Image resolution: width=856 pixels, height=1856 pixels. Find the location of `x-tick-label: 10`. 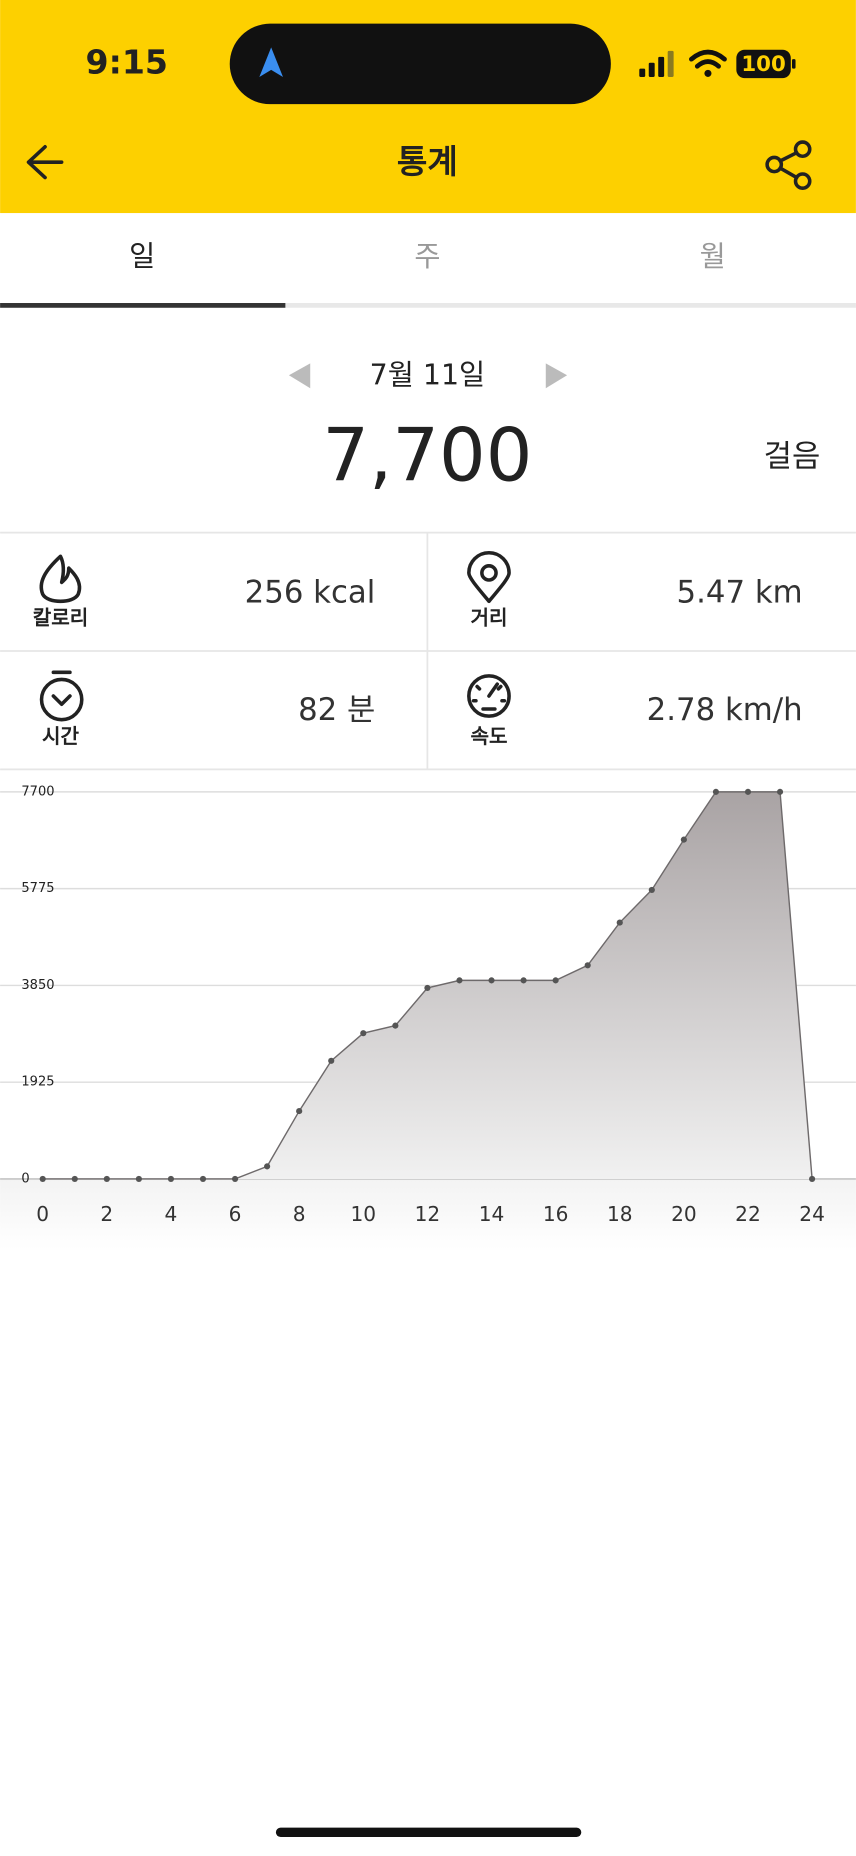

x-tick-label: 10 is located at coordinates (363, 1214).